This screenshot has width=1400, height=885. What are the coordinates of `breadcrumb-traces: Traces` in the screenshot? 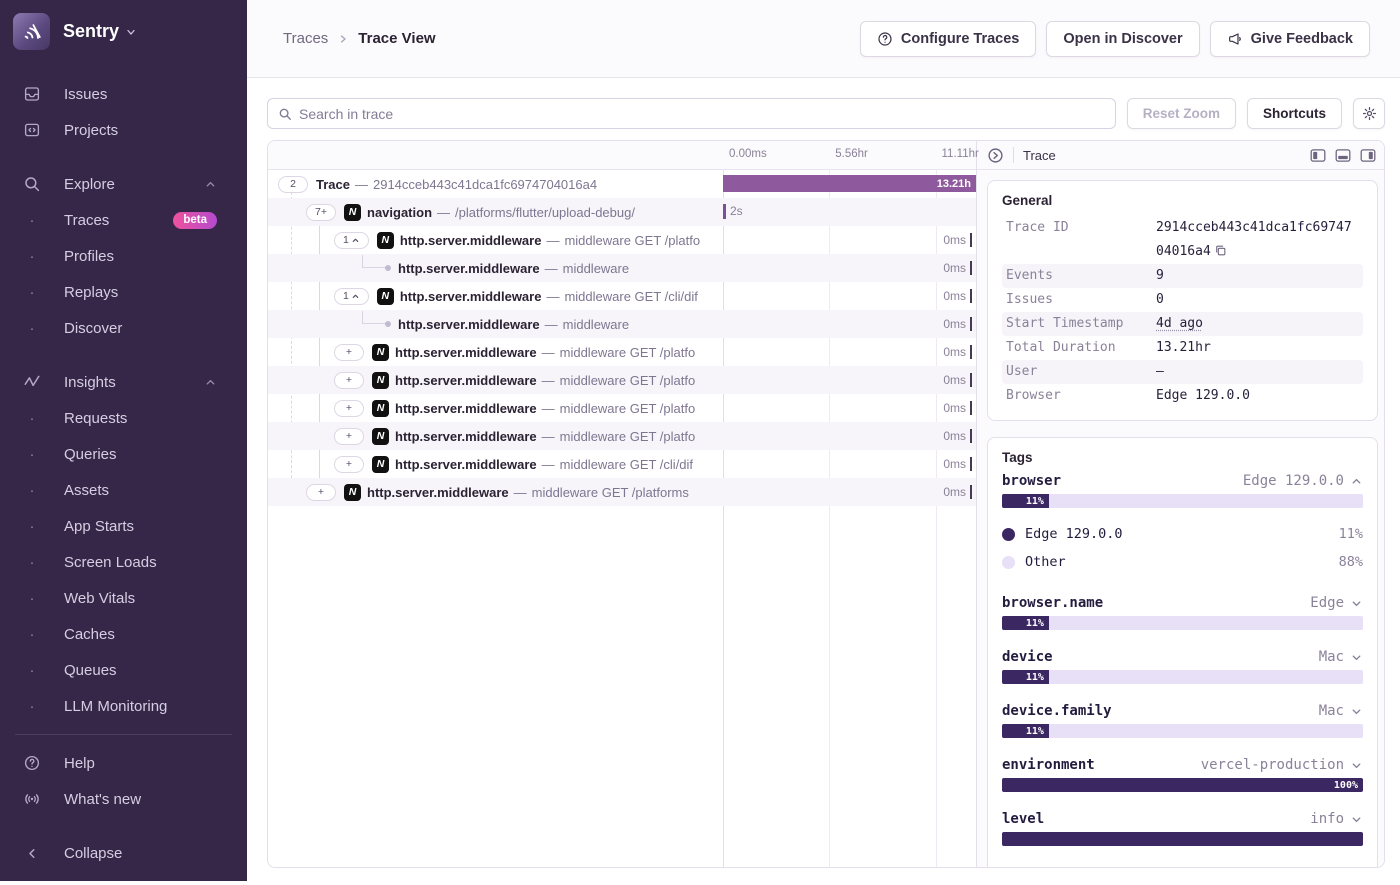 It's located at (306, 38).